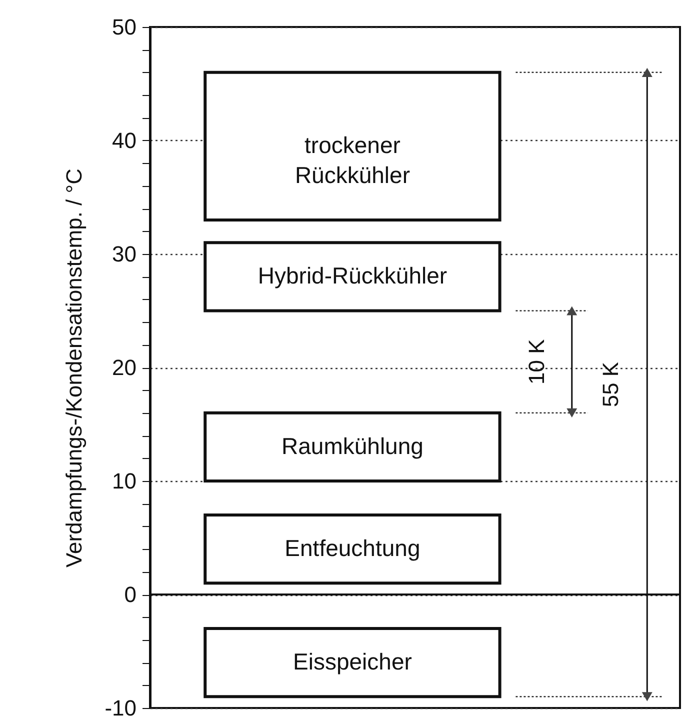  I want to click on series-label: trockener Rückkühler, so click(352, 160).